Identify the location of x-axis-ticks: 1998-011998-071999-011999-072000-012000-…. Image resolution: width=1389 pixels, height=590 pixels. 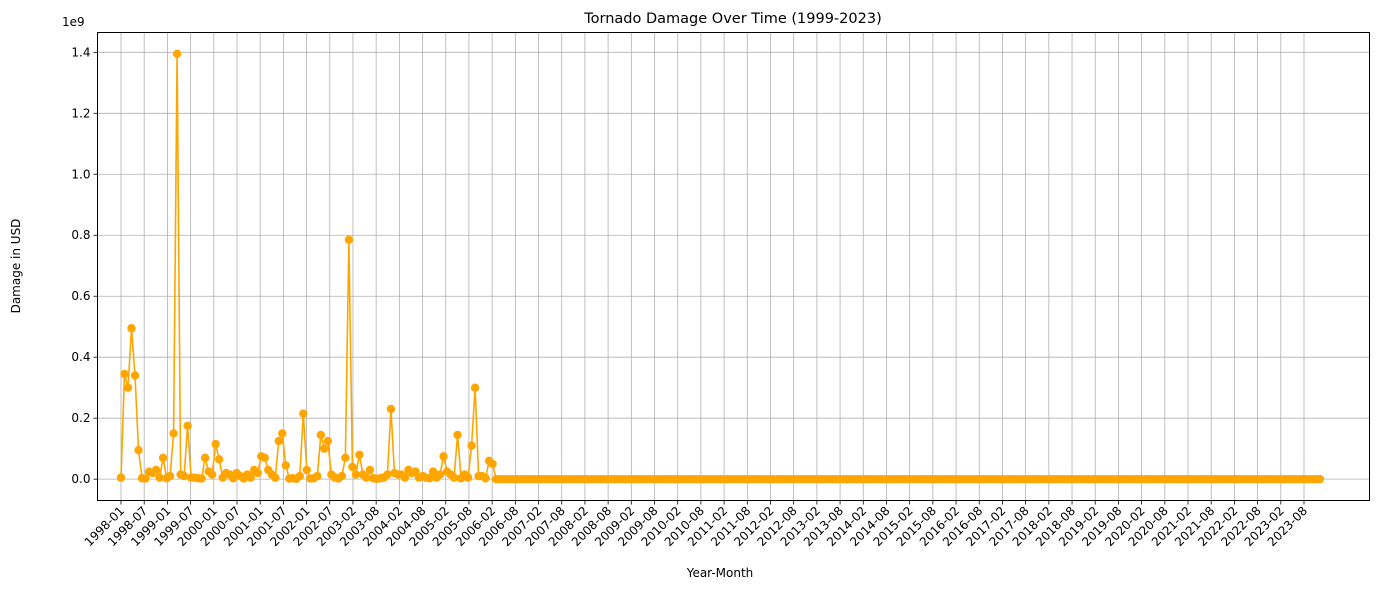
(696, 524).